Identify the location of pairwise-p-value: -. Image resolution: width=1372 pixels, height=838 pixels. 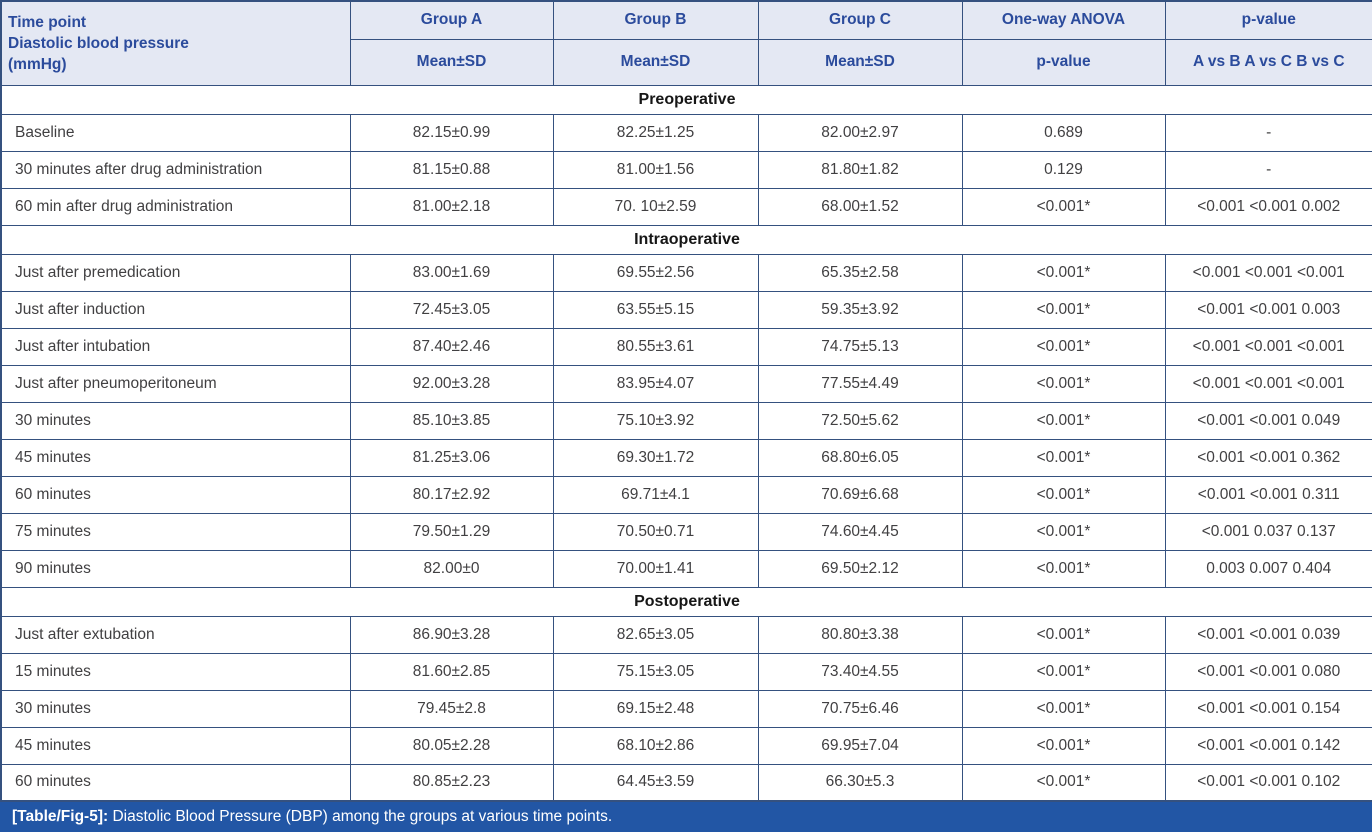
(1268, 132).